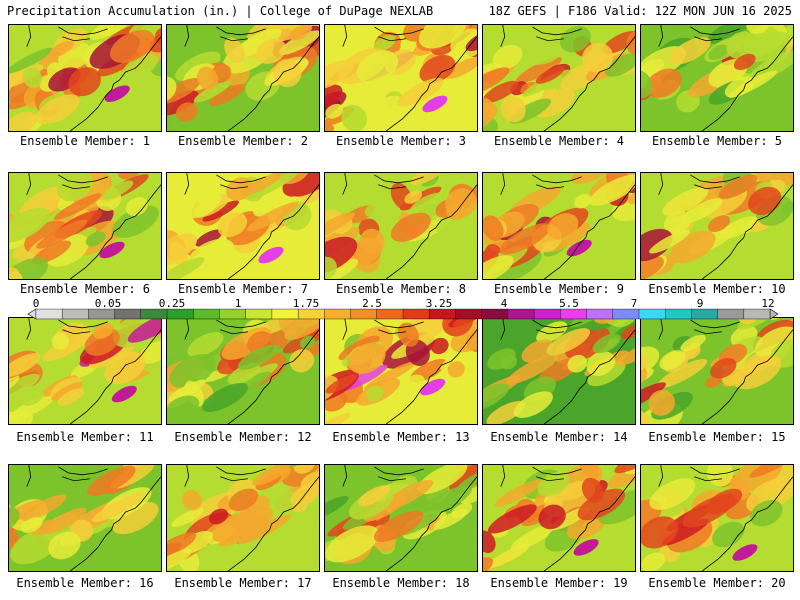 The image size is (800, 600). Describe the element at coordinates (559, 289) in the screenshot. I see `ensemble-member-label: Ensemble Member: 9` at that location.